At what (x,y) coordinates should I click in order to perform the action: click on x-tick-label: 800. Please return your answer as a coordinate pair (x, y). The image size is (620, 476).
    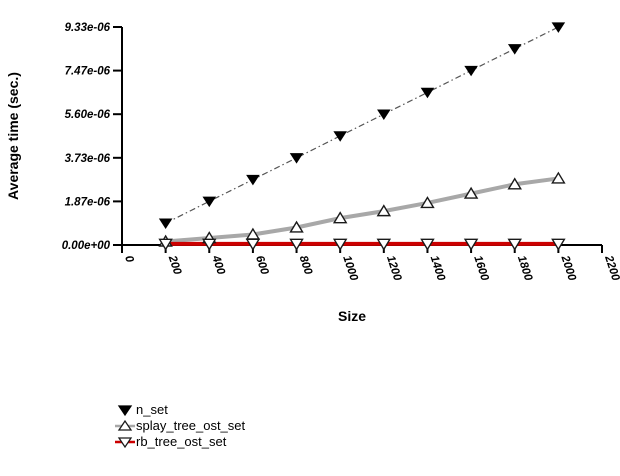
    Looking at the image, I should click on (306, 265).